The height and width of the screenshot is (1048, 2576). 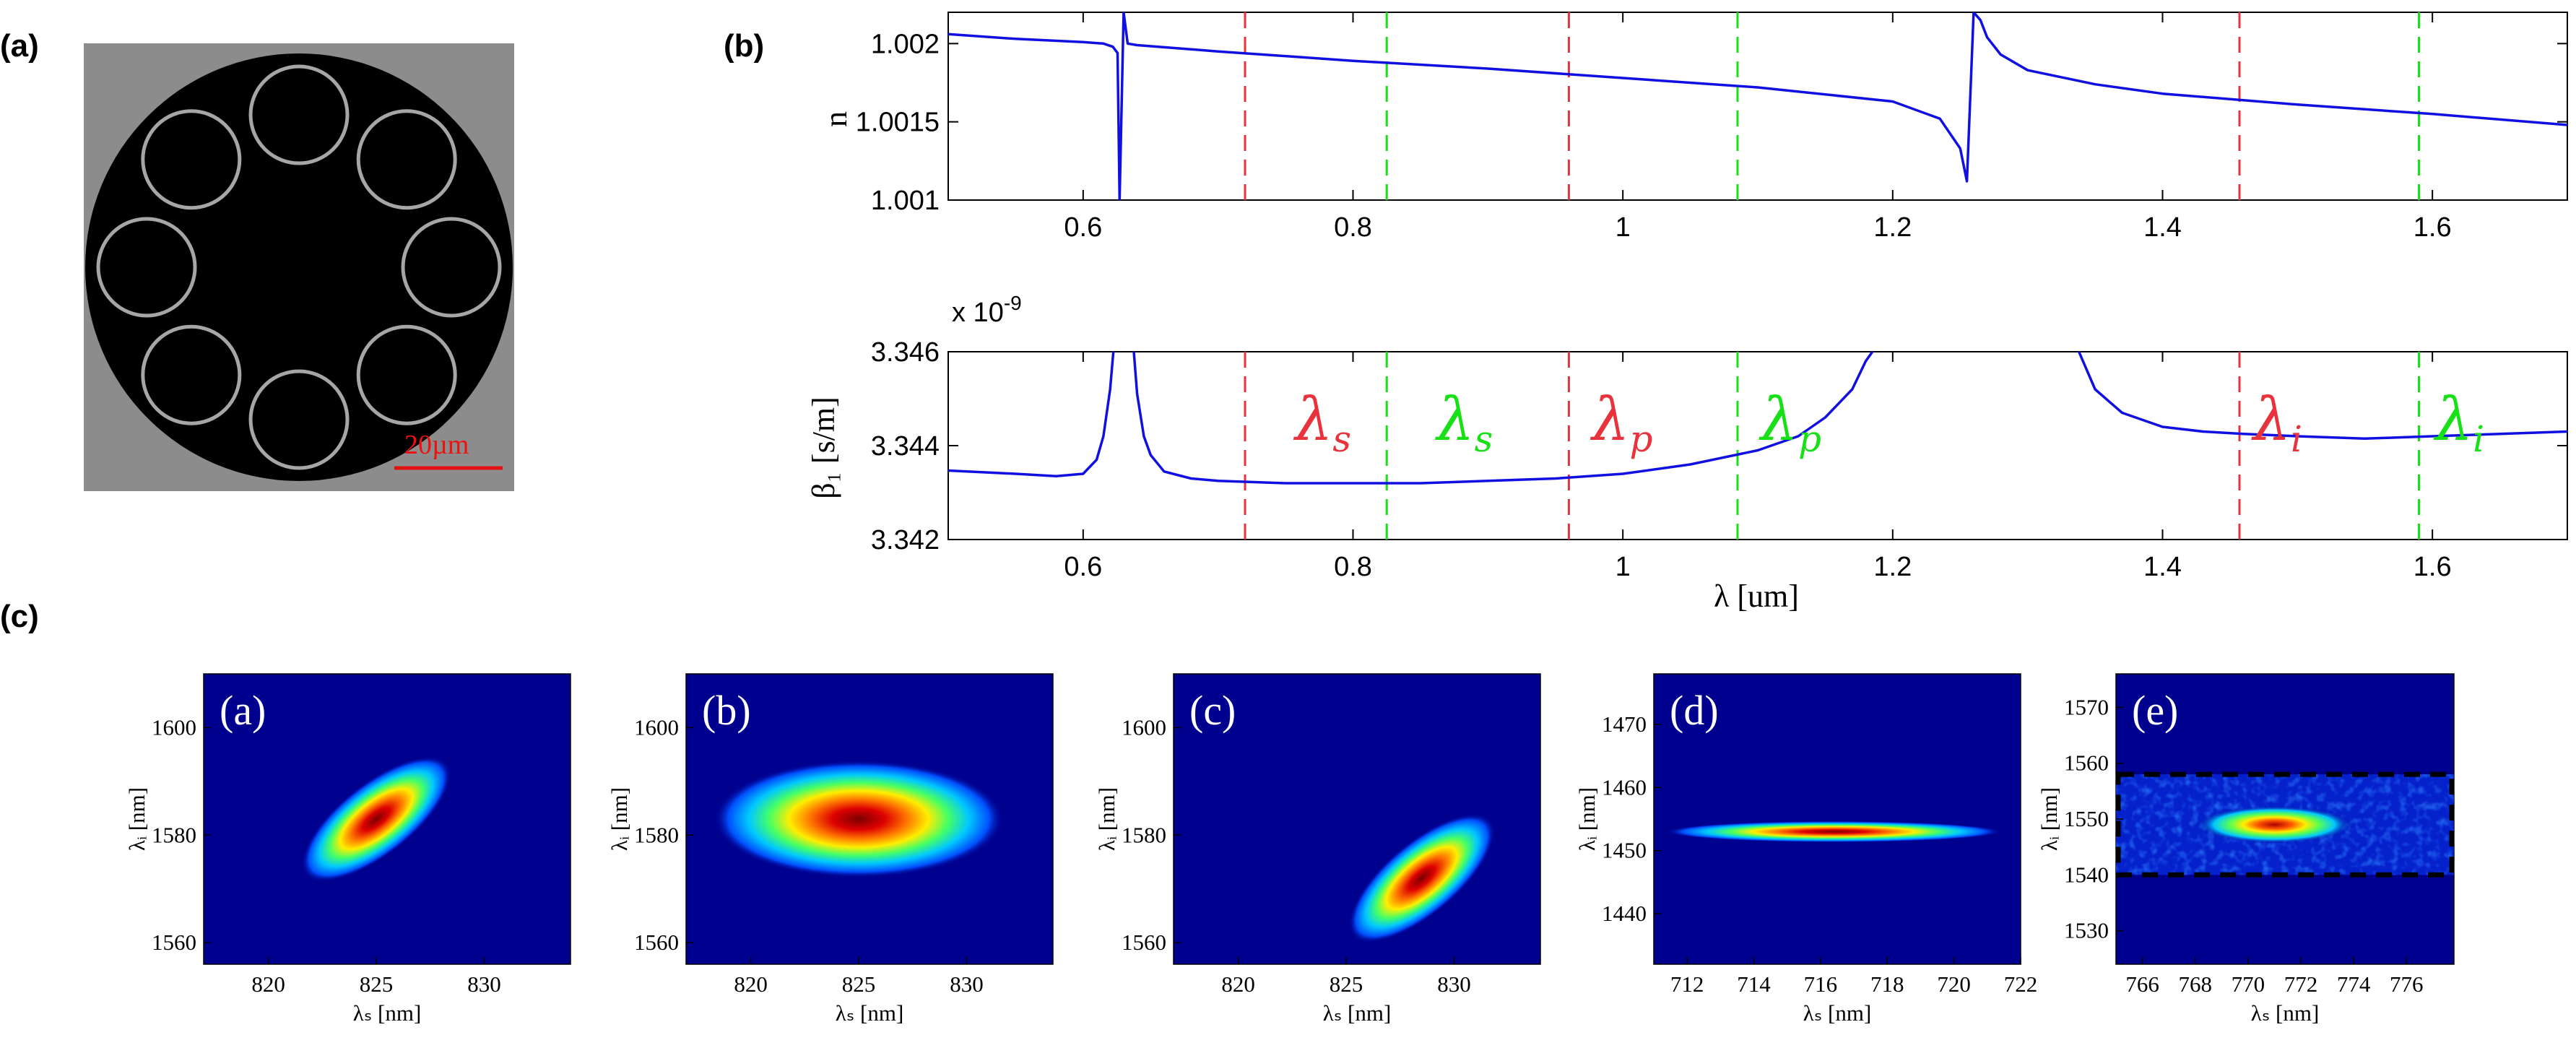 I want to click on x-tick-label: 770, so click(x=2248, y=984).